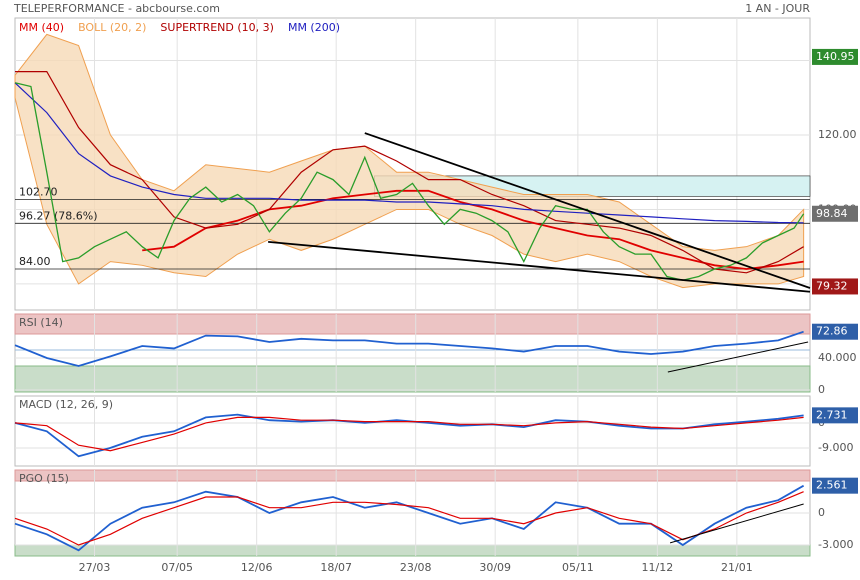 Image resolution: width=860 pixels, height=580 pixels. I want to click on x-tick-label: 21/01, so click(737, 567).